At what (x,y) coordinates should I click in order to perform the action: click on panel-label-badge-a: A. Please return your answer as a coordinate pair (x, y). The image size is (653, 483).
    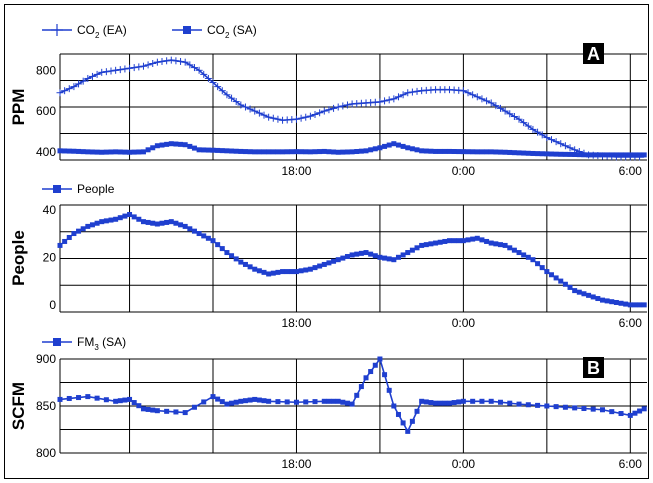
    Looking at the image, I should click on (593, 53).